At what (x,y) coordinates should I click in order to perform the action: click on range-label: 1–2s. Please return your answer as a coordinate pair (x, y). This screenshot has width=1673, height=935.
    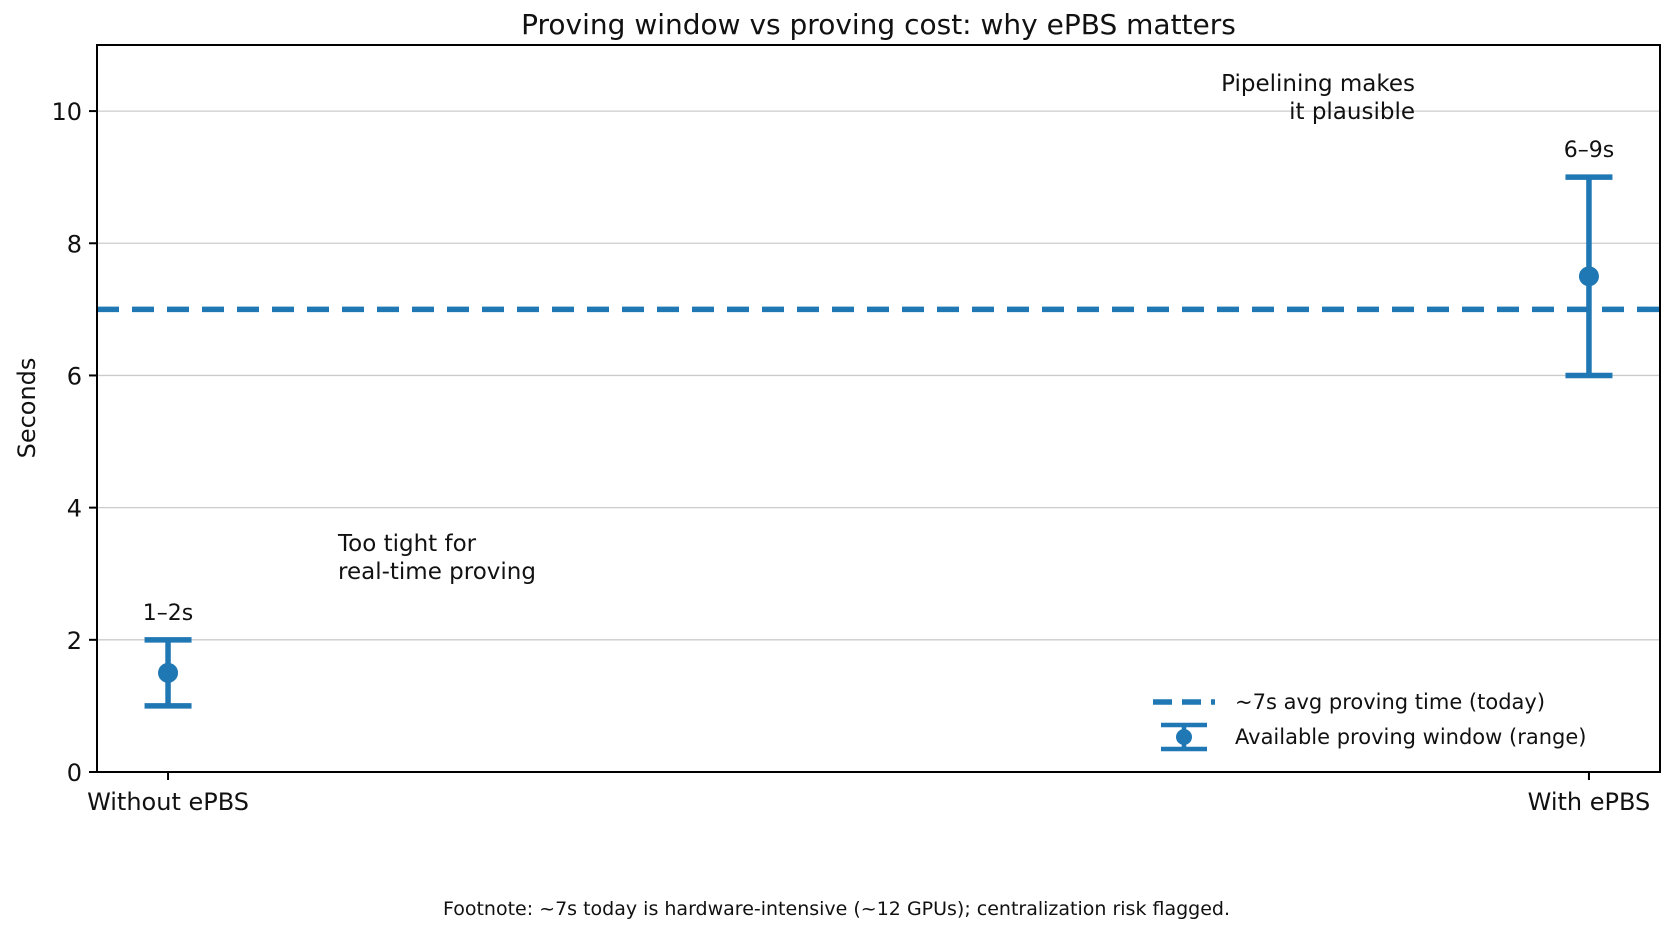
    Looking at the image, I should click on (168, 613).